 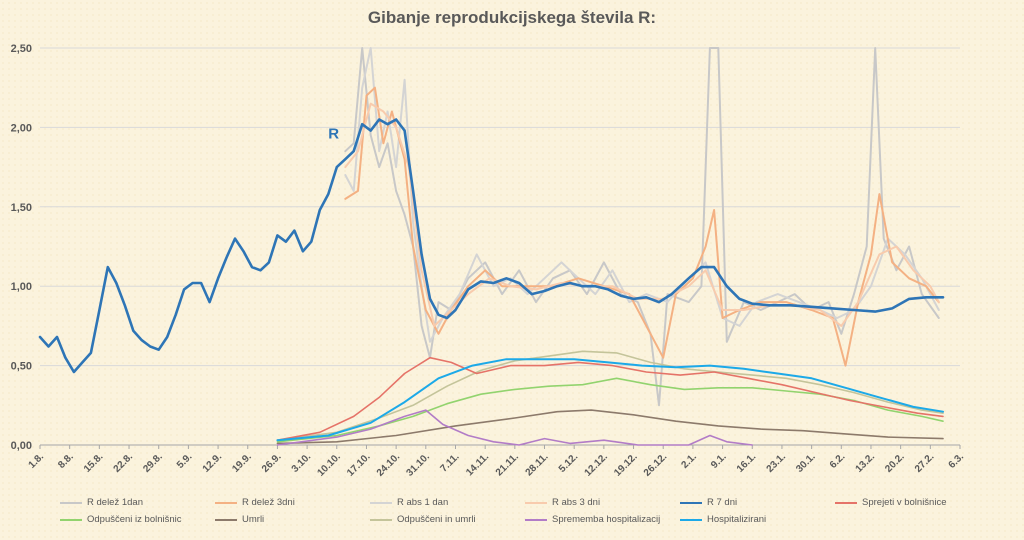 I want to click on legend-item: Umrli, so click(x=292, y=519).